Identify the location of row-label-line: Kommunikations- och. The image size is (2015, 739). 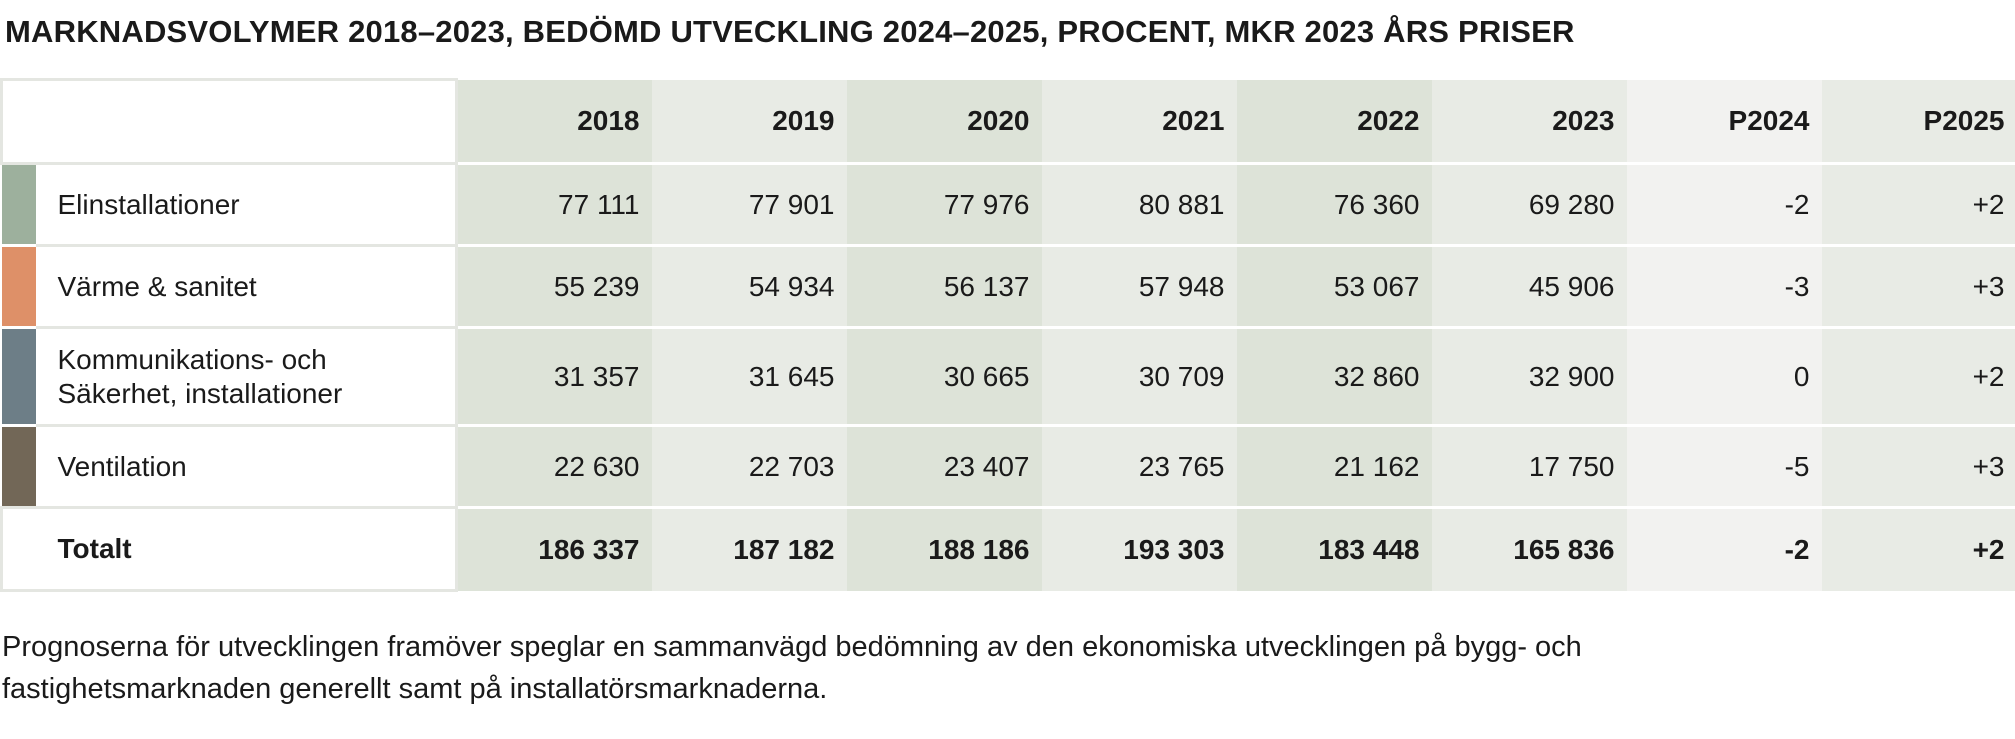
(192, 359).